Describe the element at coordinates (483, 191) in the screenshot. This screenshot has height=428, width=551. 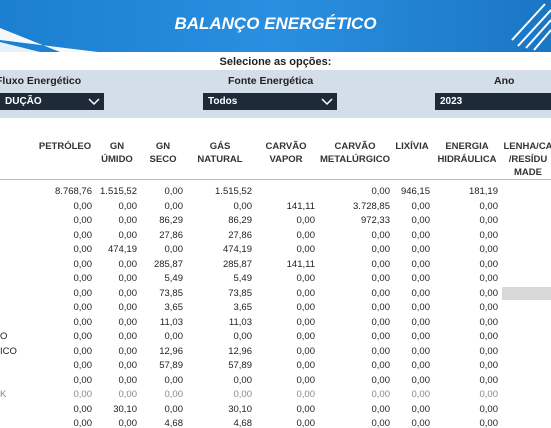
I see `cell-value: 181,19` at that location.